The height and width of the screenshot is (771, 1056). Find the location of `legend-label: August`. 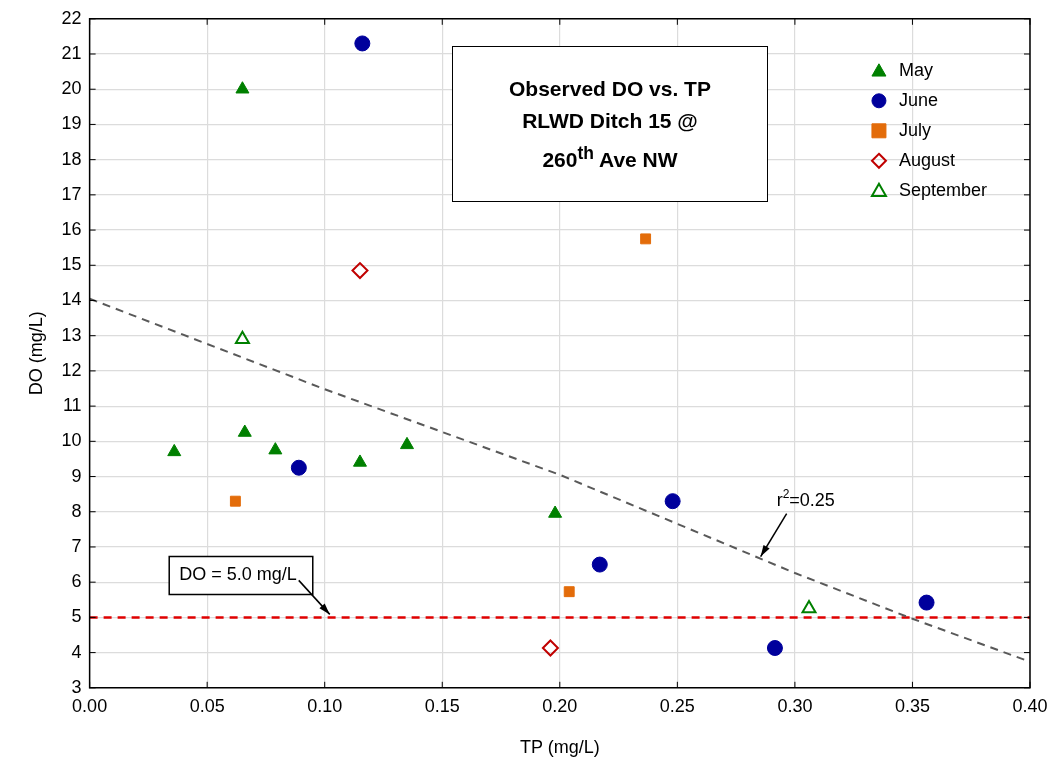

legend-label: August is located at coordinates (926, 159).